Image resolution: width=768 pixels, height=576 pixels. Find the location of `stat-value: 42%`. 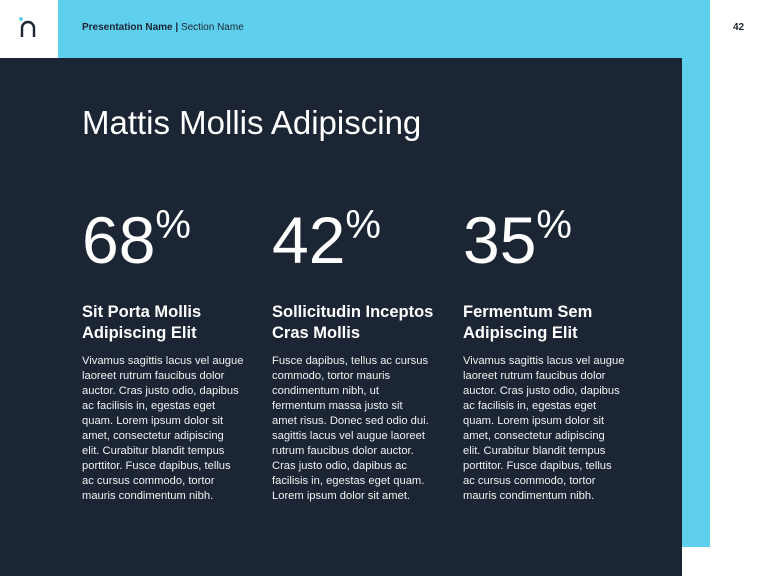

stat-value: 42% is located at coordinates (357, 240).